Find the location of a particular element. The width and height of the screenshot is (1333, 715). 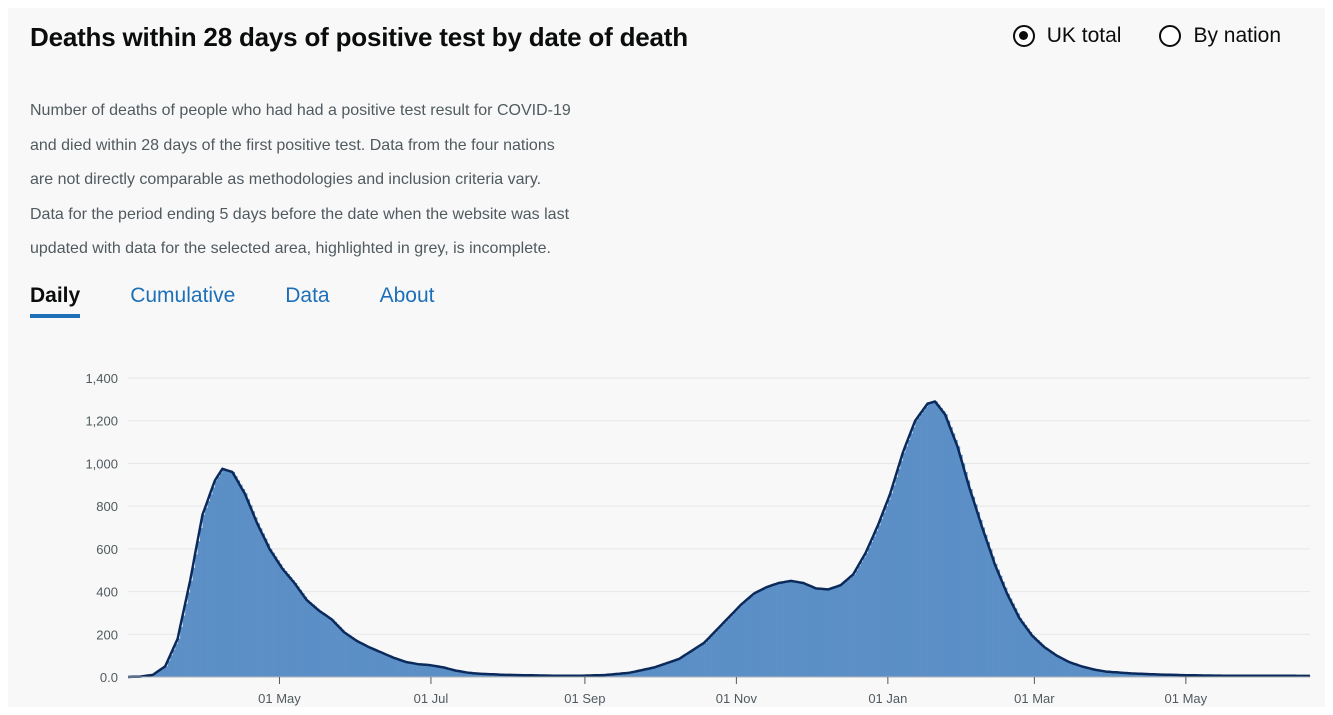

y-tick-label: 0.0 is located at coordinates (109, 677).